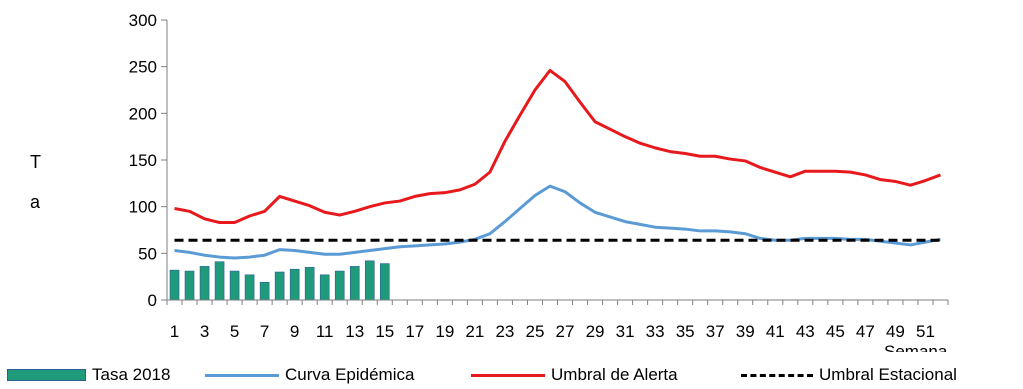 Image resolution: width=1023 pixels, height=389 pixels. What do you see at coordinates (557, 222) in the screenshot?
I see `series-line-curva-epidemica` at bounding box center [557, 222].